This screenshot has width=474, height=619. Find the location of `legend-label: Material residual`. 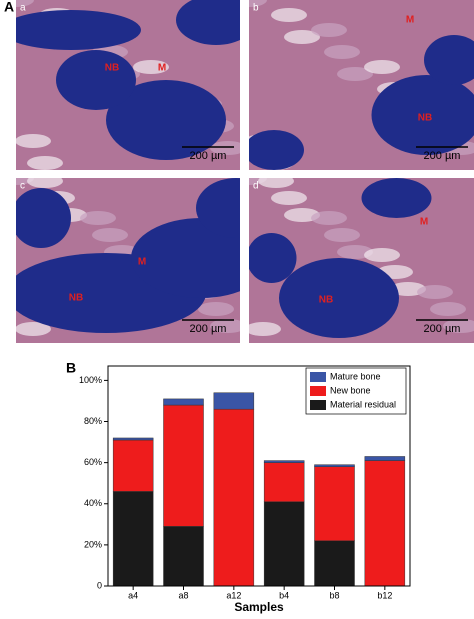

legend-label: Material residual is located at coordinates (363, 404).